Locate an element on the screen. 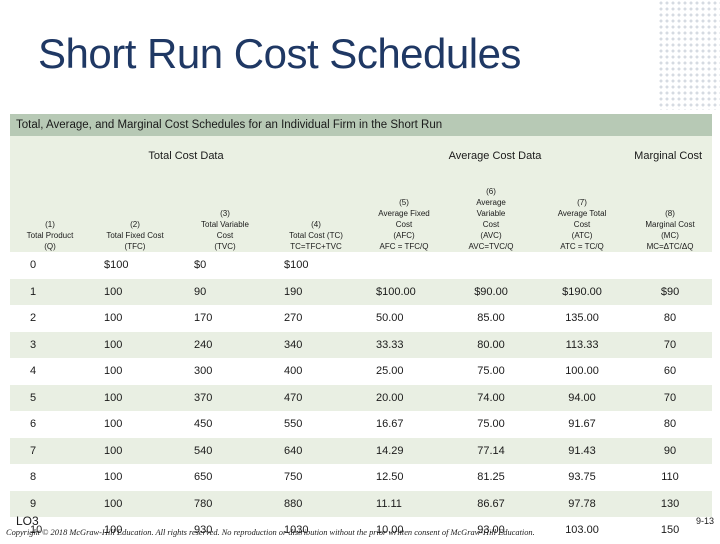 This screenshot has width=720, height=544. table-row: 0 $100 $0 $100 is located at coordinates (361, 265).